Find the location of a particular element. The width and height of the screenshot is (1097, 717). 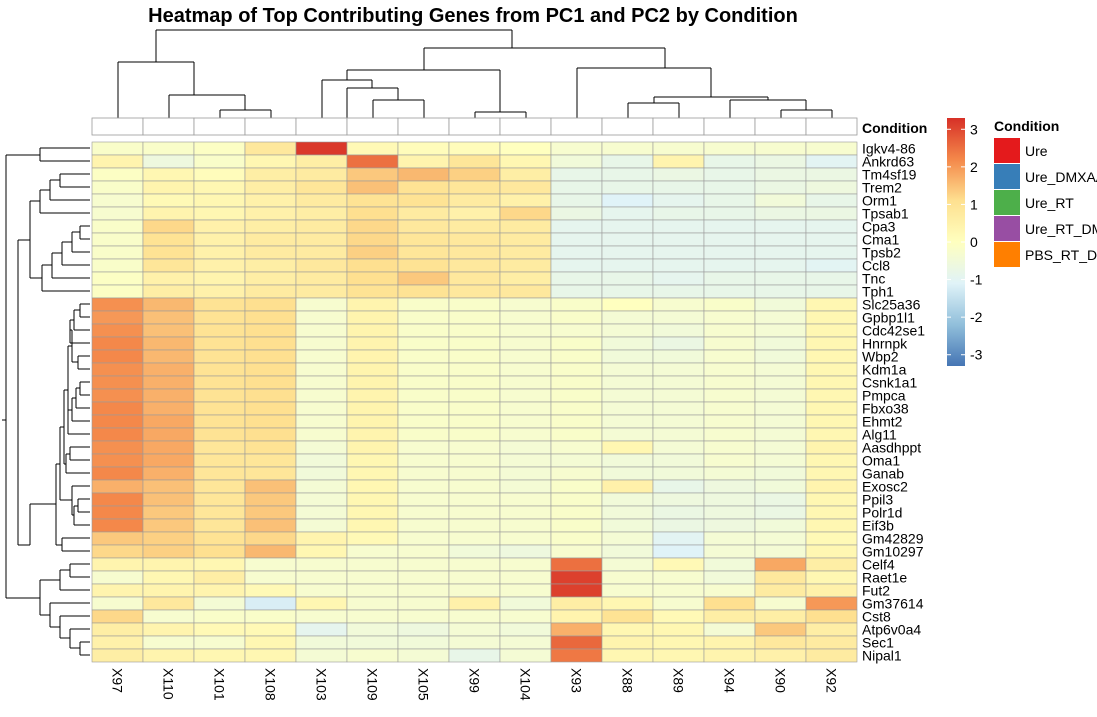

legend-swatch is located at coordinates (1007, 254).